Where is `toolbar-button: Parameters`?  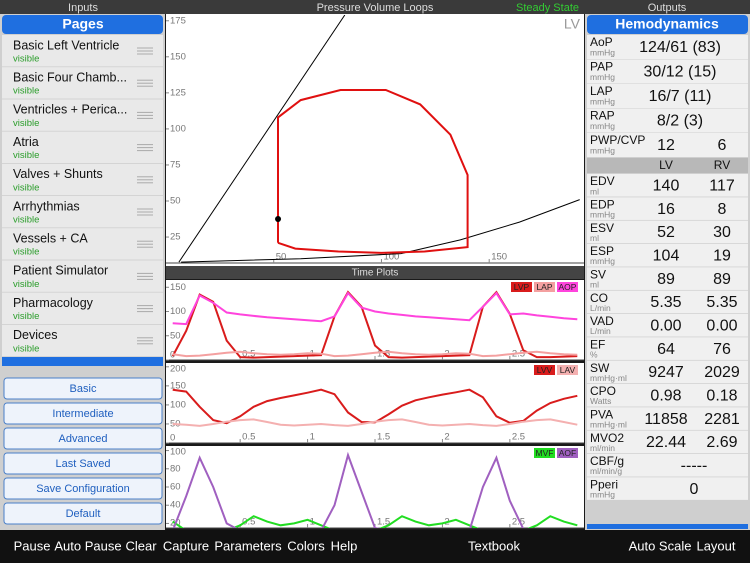
toolbar-button: Parameters is located at coordinates (248, 545).